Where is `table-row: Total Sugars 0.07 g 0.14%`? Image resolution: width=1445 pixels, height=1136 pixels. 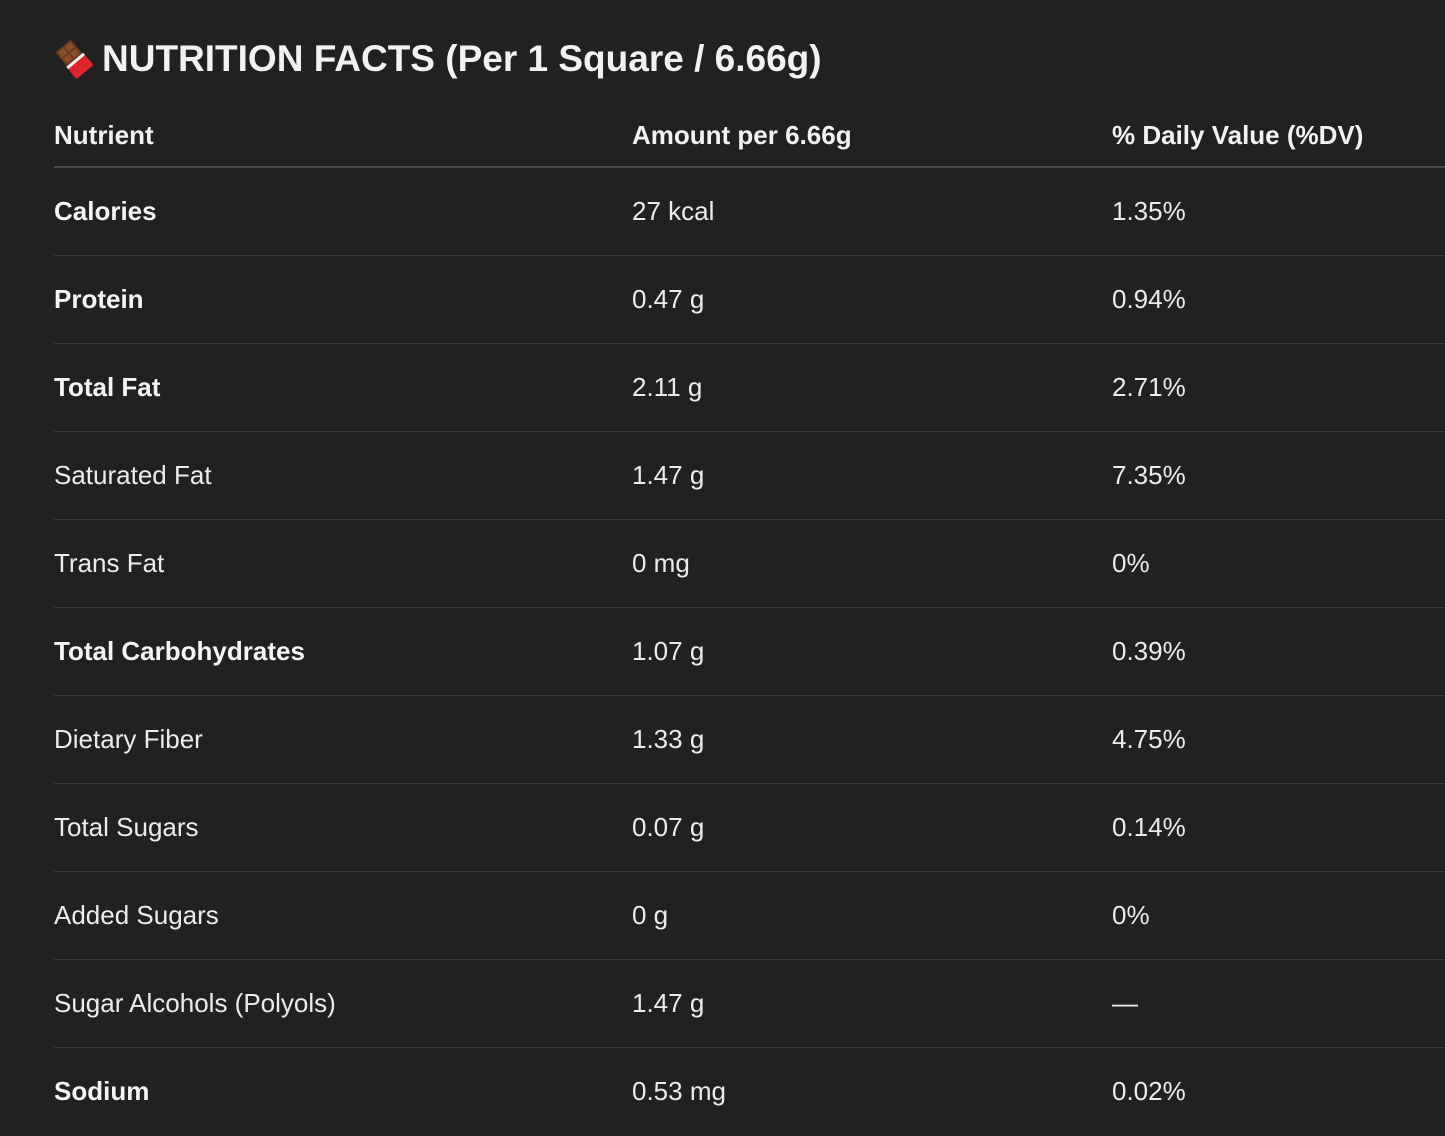
table-row: Total Sugars 0.07 g 0.14% is located at coordinates (749, 827).